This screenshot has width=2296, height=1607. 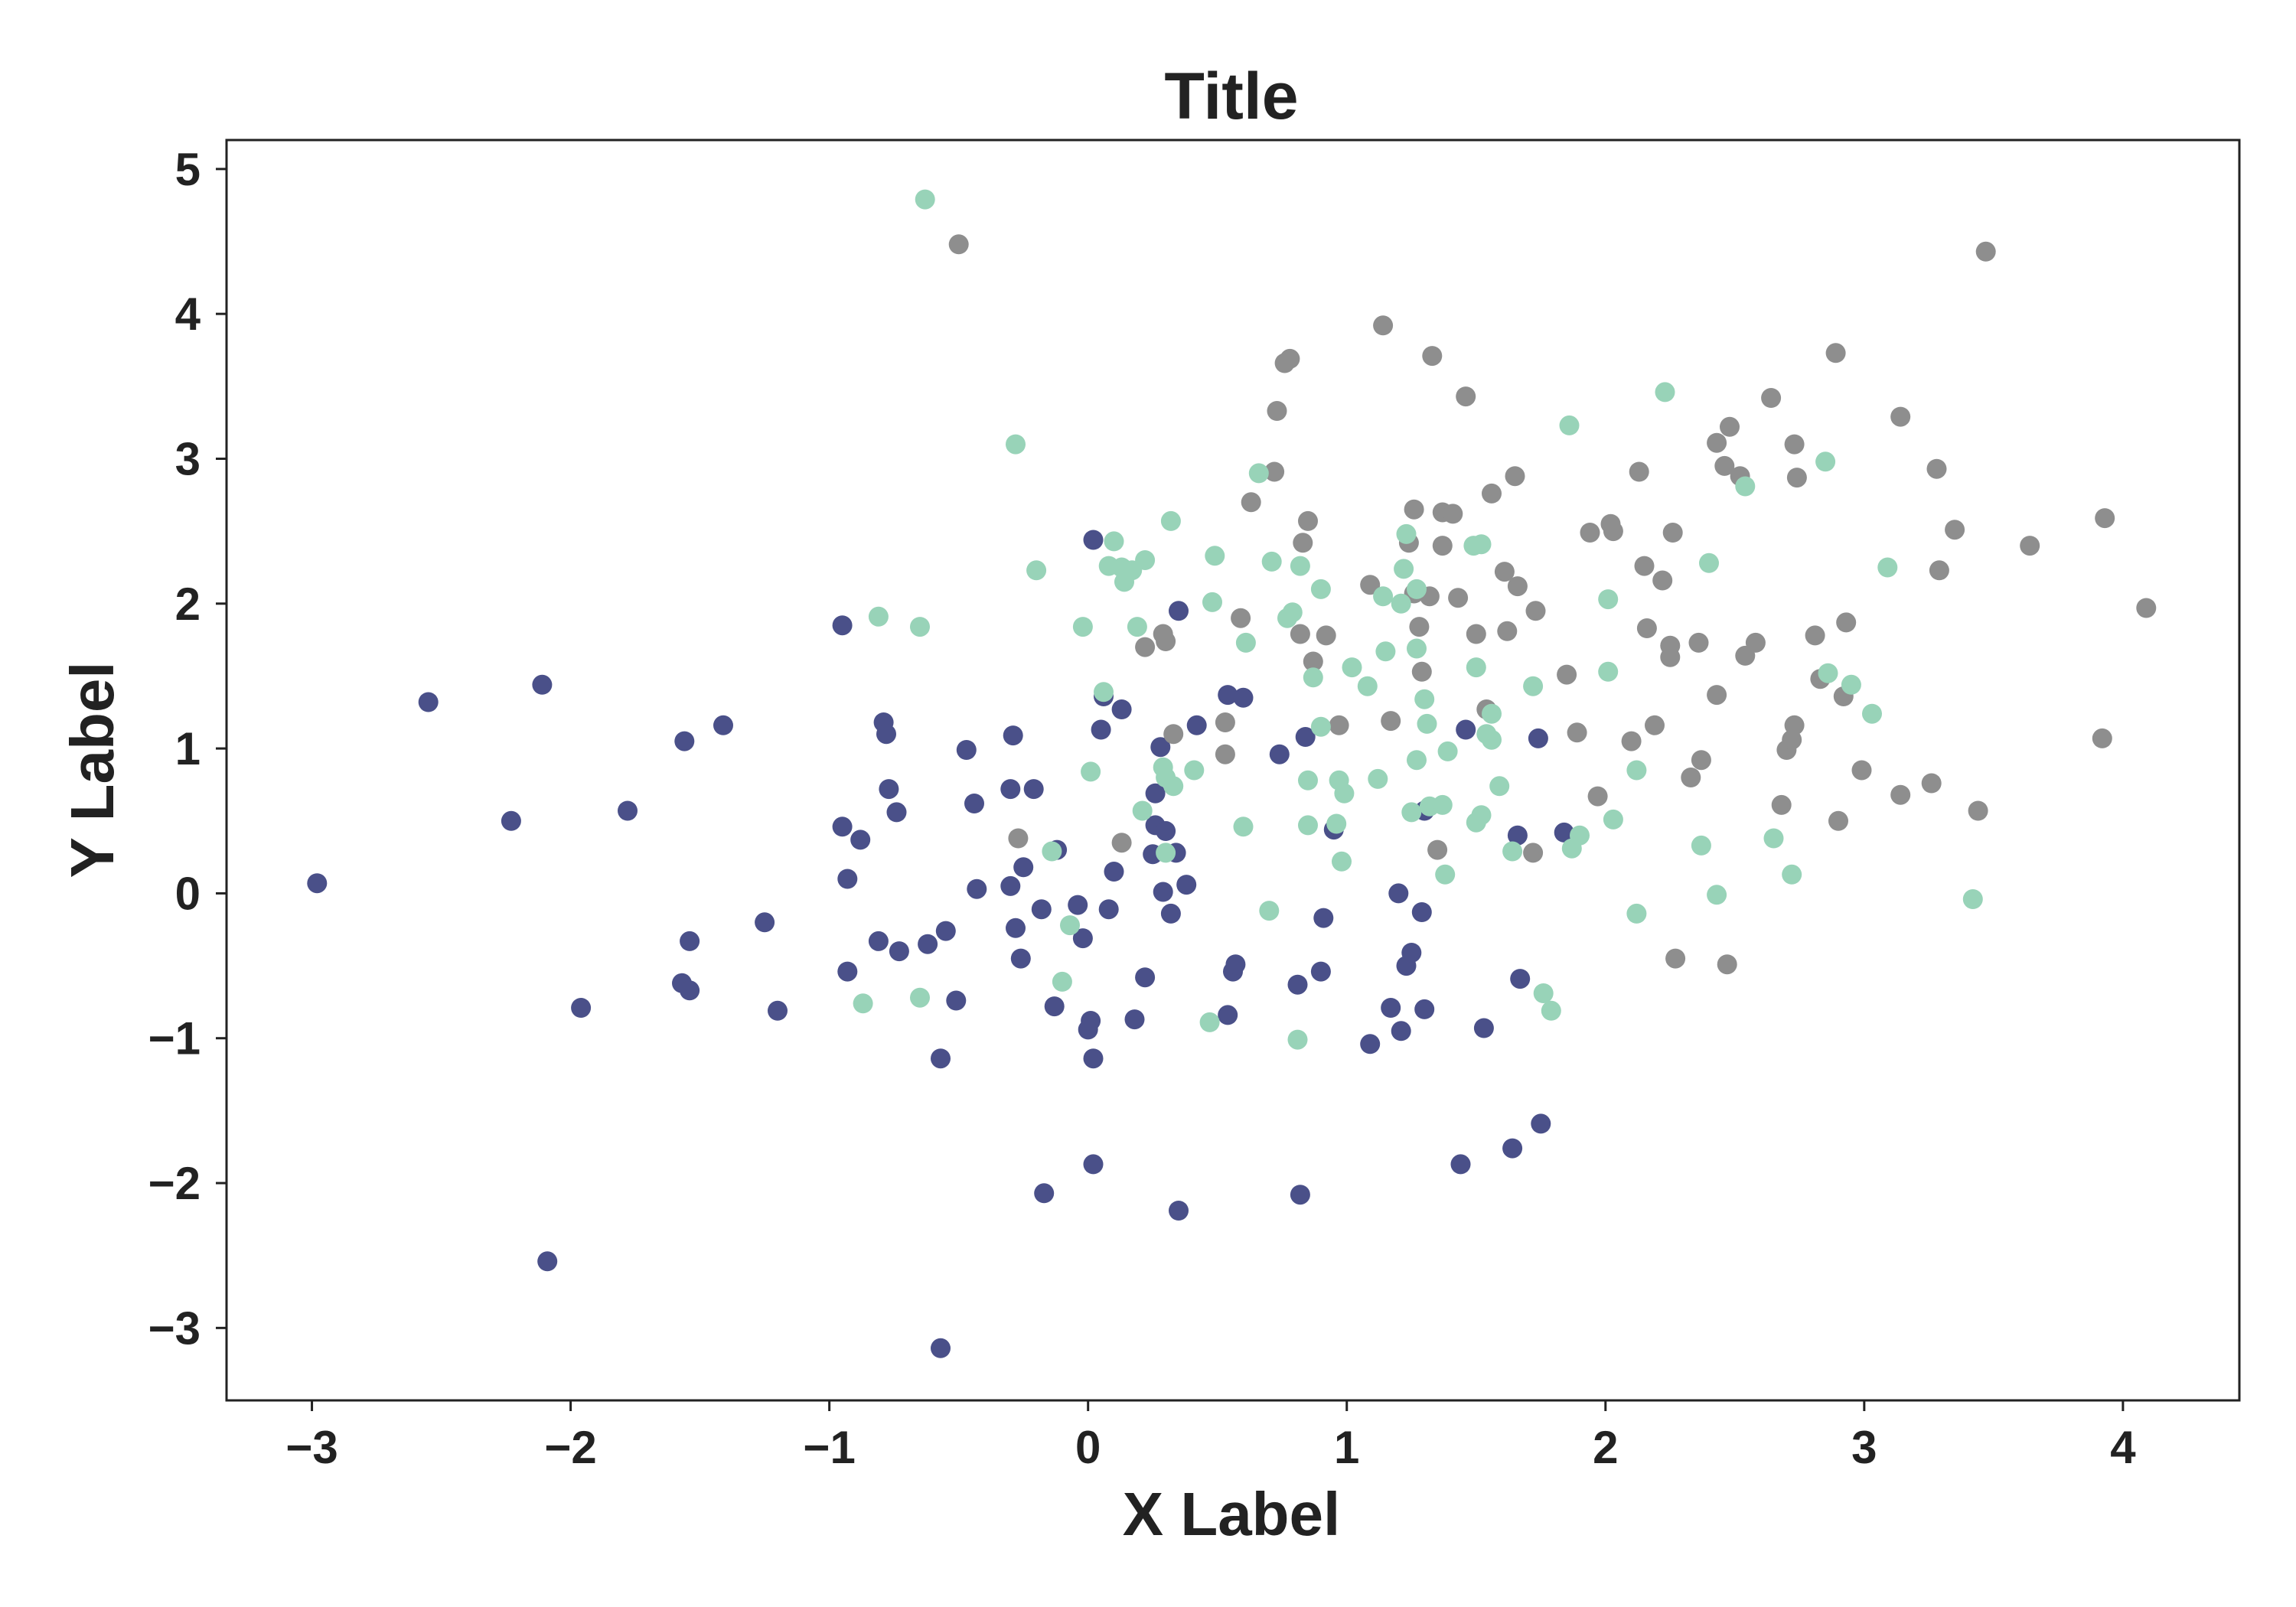 I want to click on y-tick-label: 3, so click(x=188, y=458).